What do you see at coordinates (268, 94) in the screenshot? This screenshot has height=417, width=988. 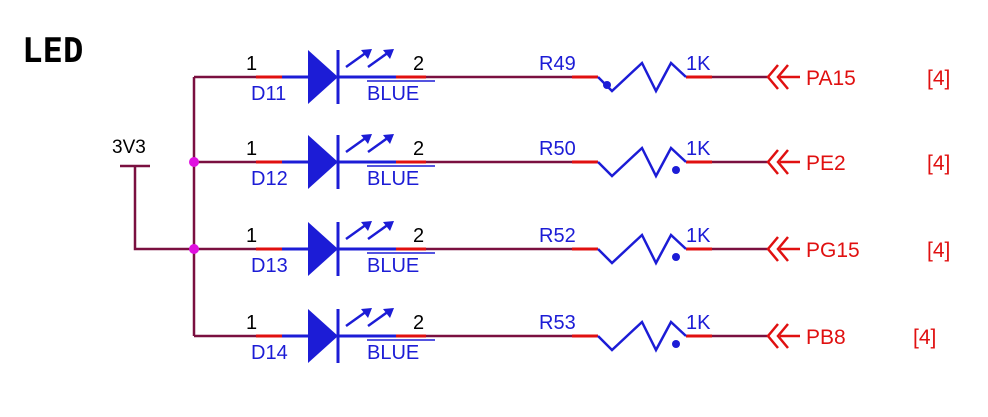 I see `led-reference: D11` at bounding box center [268, 94].